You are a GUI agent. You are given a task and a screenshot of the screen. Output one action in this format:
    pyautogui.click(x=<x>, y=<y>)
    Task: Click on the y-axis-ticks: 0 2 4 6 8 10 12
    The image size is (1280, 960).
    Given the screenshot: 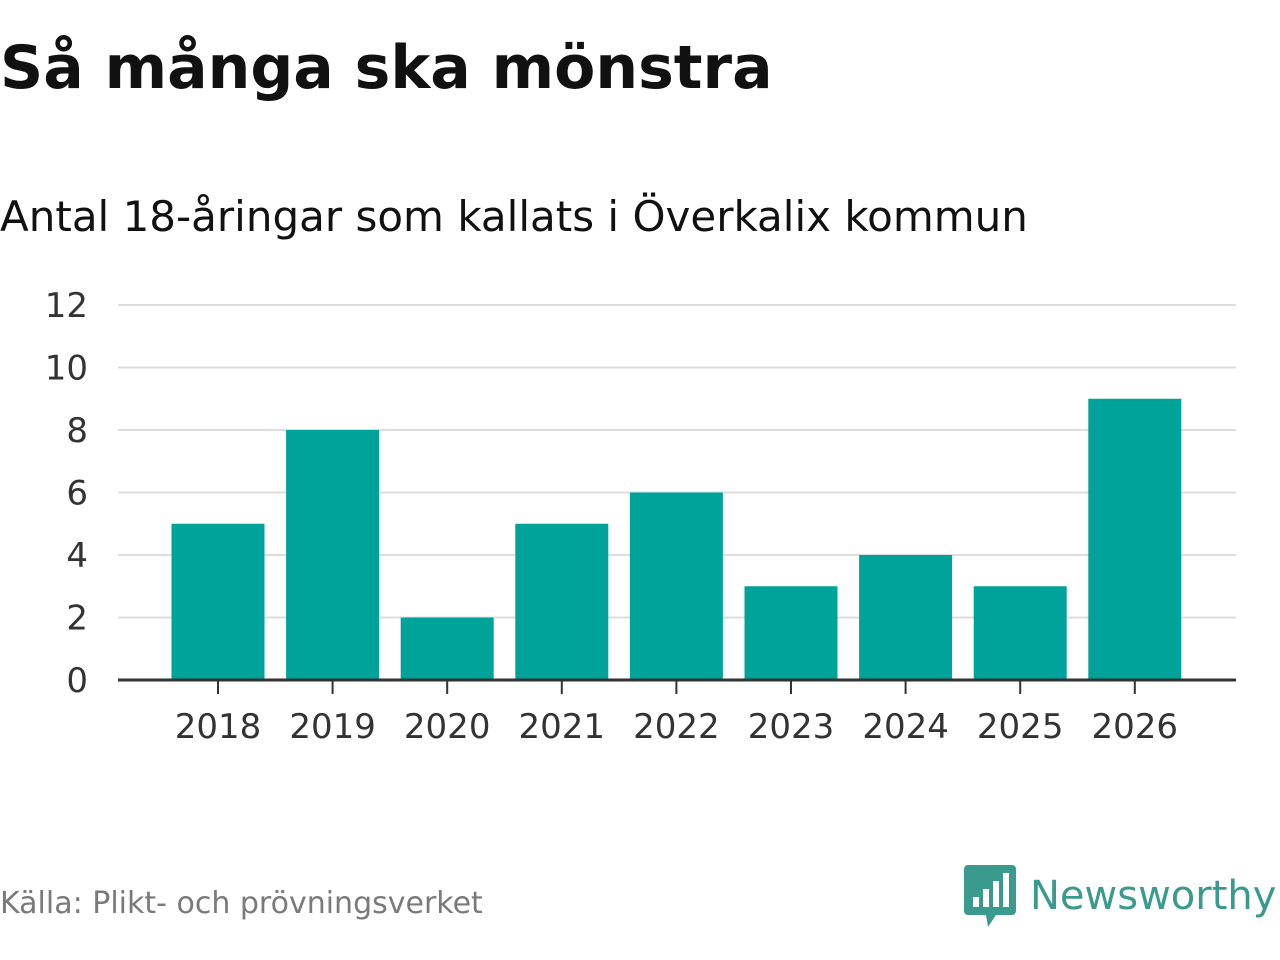 What is the action you would take?
    pyautogui.click(x=66, y=493)
    